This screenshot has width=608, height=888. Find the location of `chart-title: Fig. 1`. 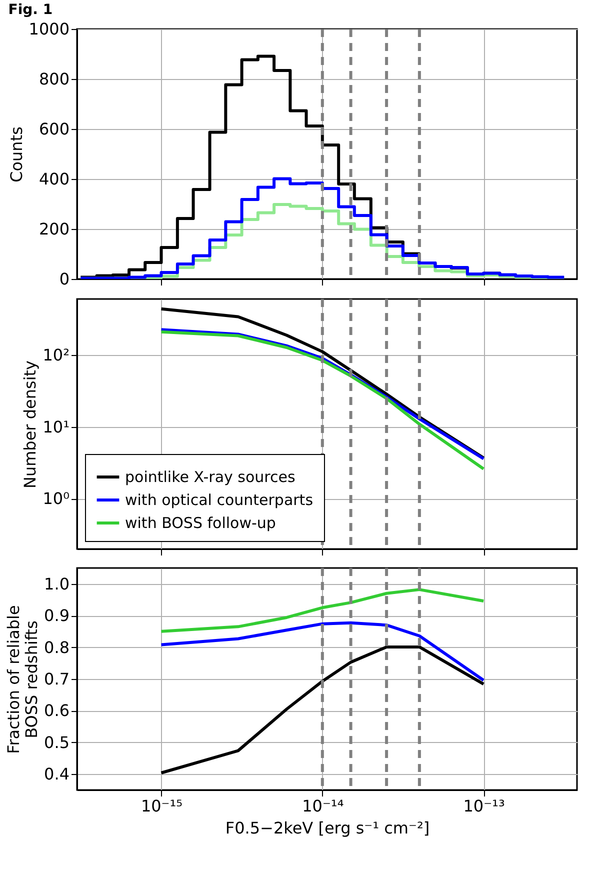

chart-title: Fig. 1 is located at coordinates (30, 10).